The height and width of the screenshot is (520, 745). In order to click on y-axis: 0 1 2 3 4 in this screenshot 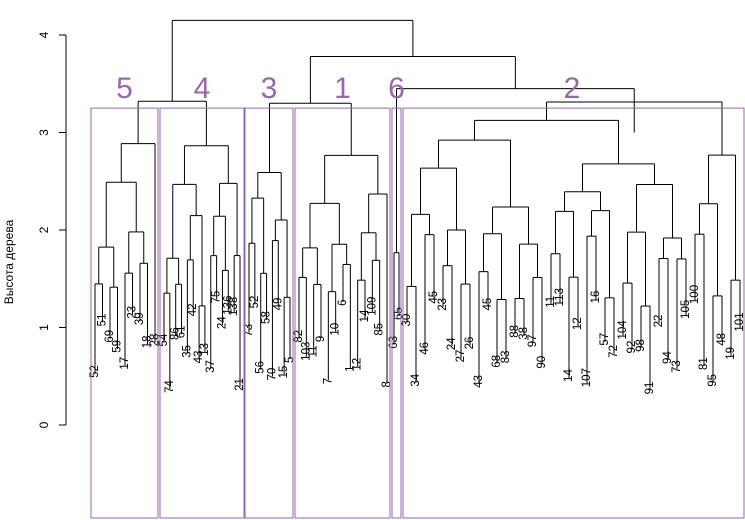, I will do `click(52, 229)`.